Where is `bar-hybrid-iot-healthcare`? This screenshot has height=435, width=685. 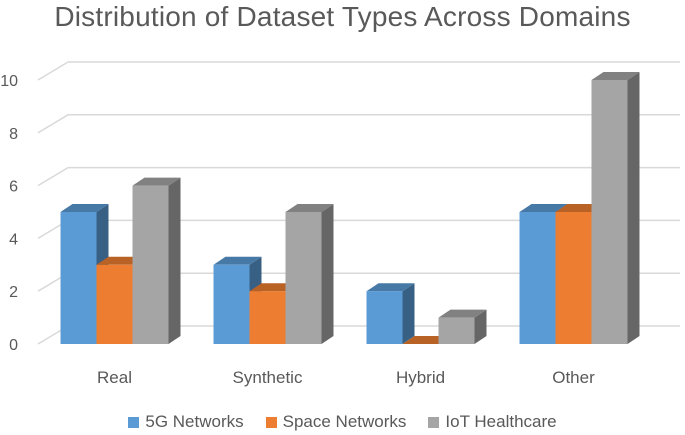
bar-hybrid-iot-healthcare is located at coordinates (462, 326).